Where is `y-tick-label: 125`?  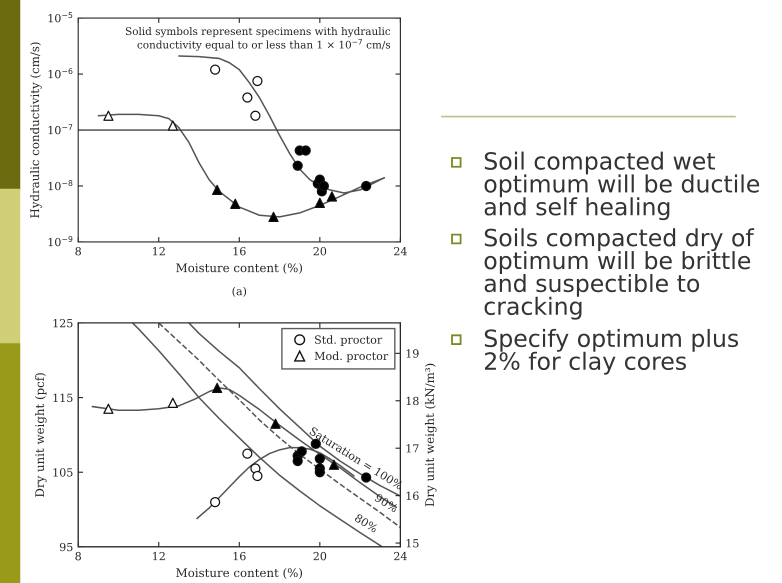 y-tick-label: 125 is located at coordinates (62, 323).